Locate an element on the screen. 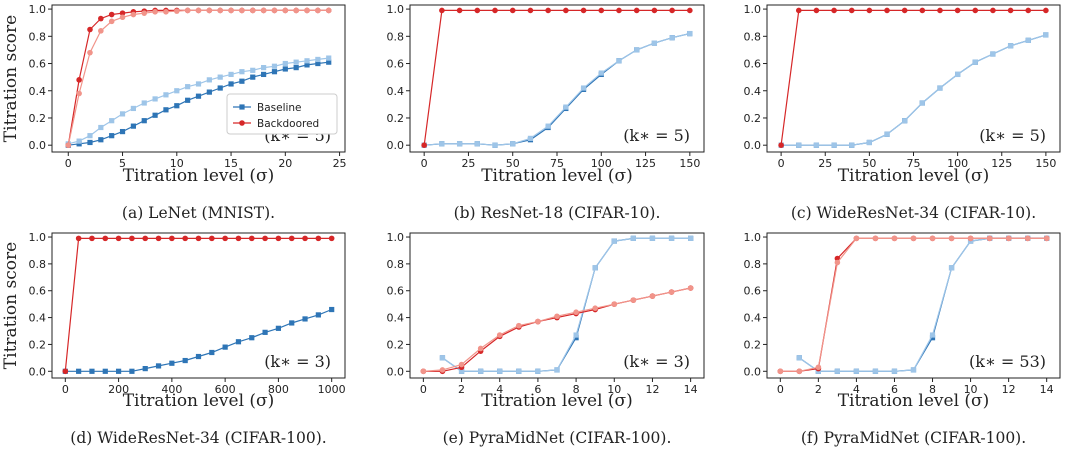  x-tick-label: 4 is located at coordinates (856, 389).